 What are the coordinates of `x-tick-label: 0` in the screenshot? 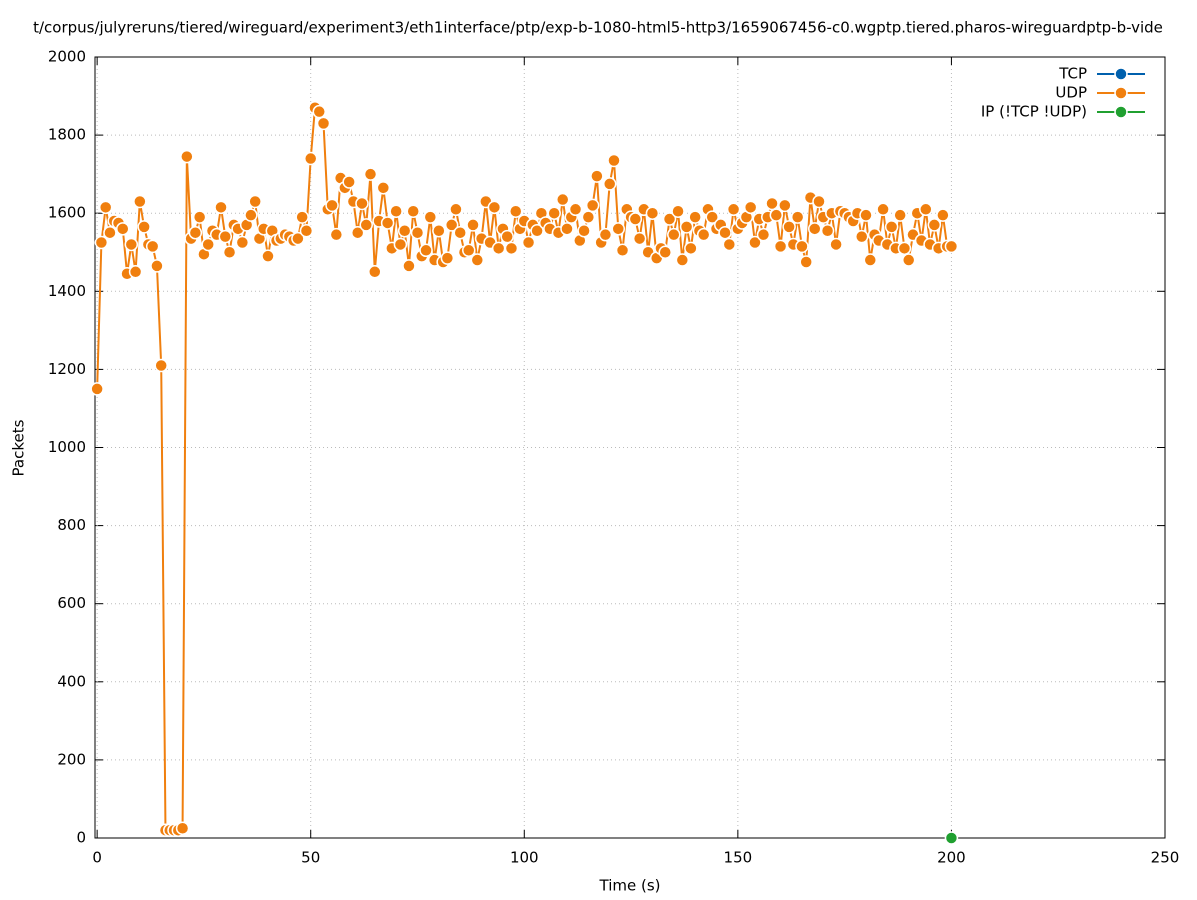 It's located at (97, 858).